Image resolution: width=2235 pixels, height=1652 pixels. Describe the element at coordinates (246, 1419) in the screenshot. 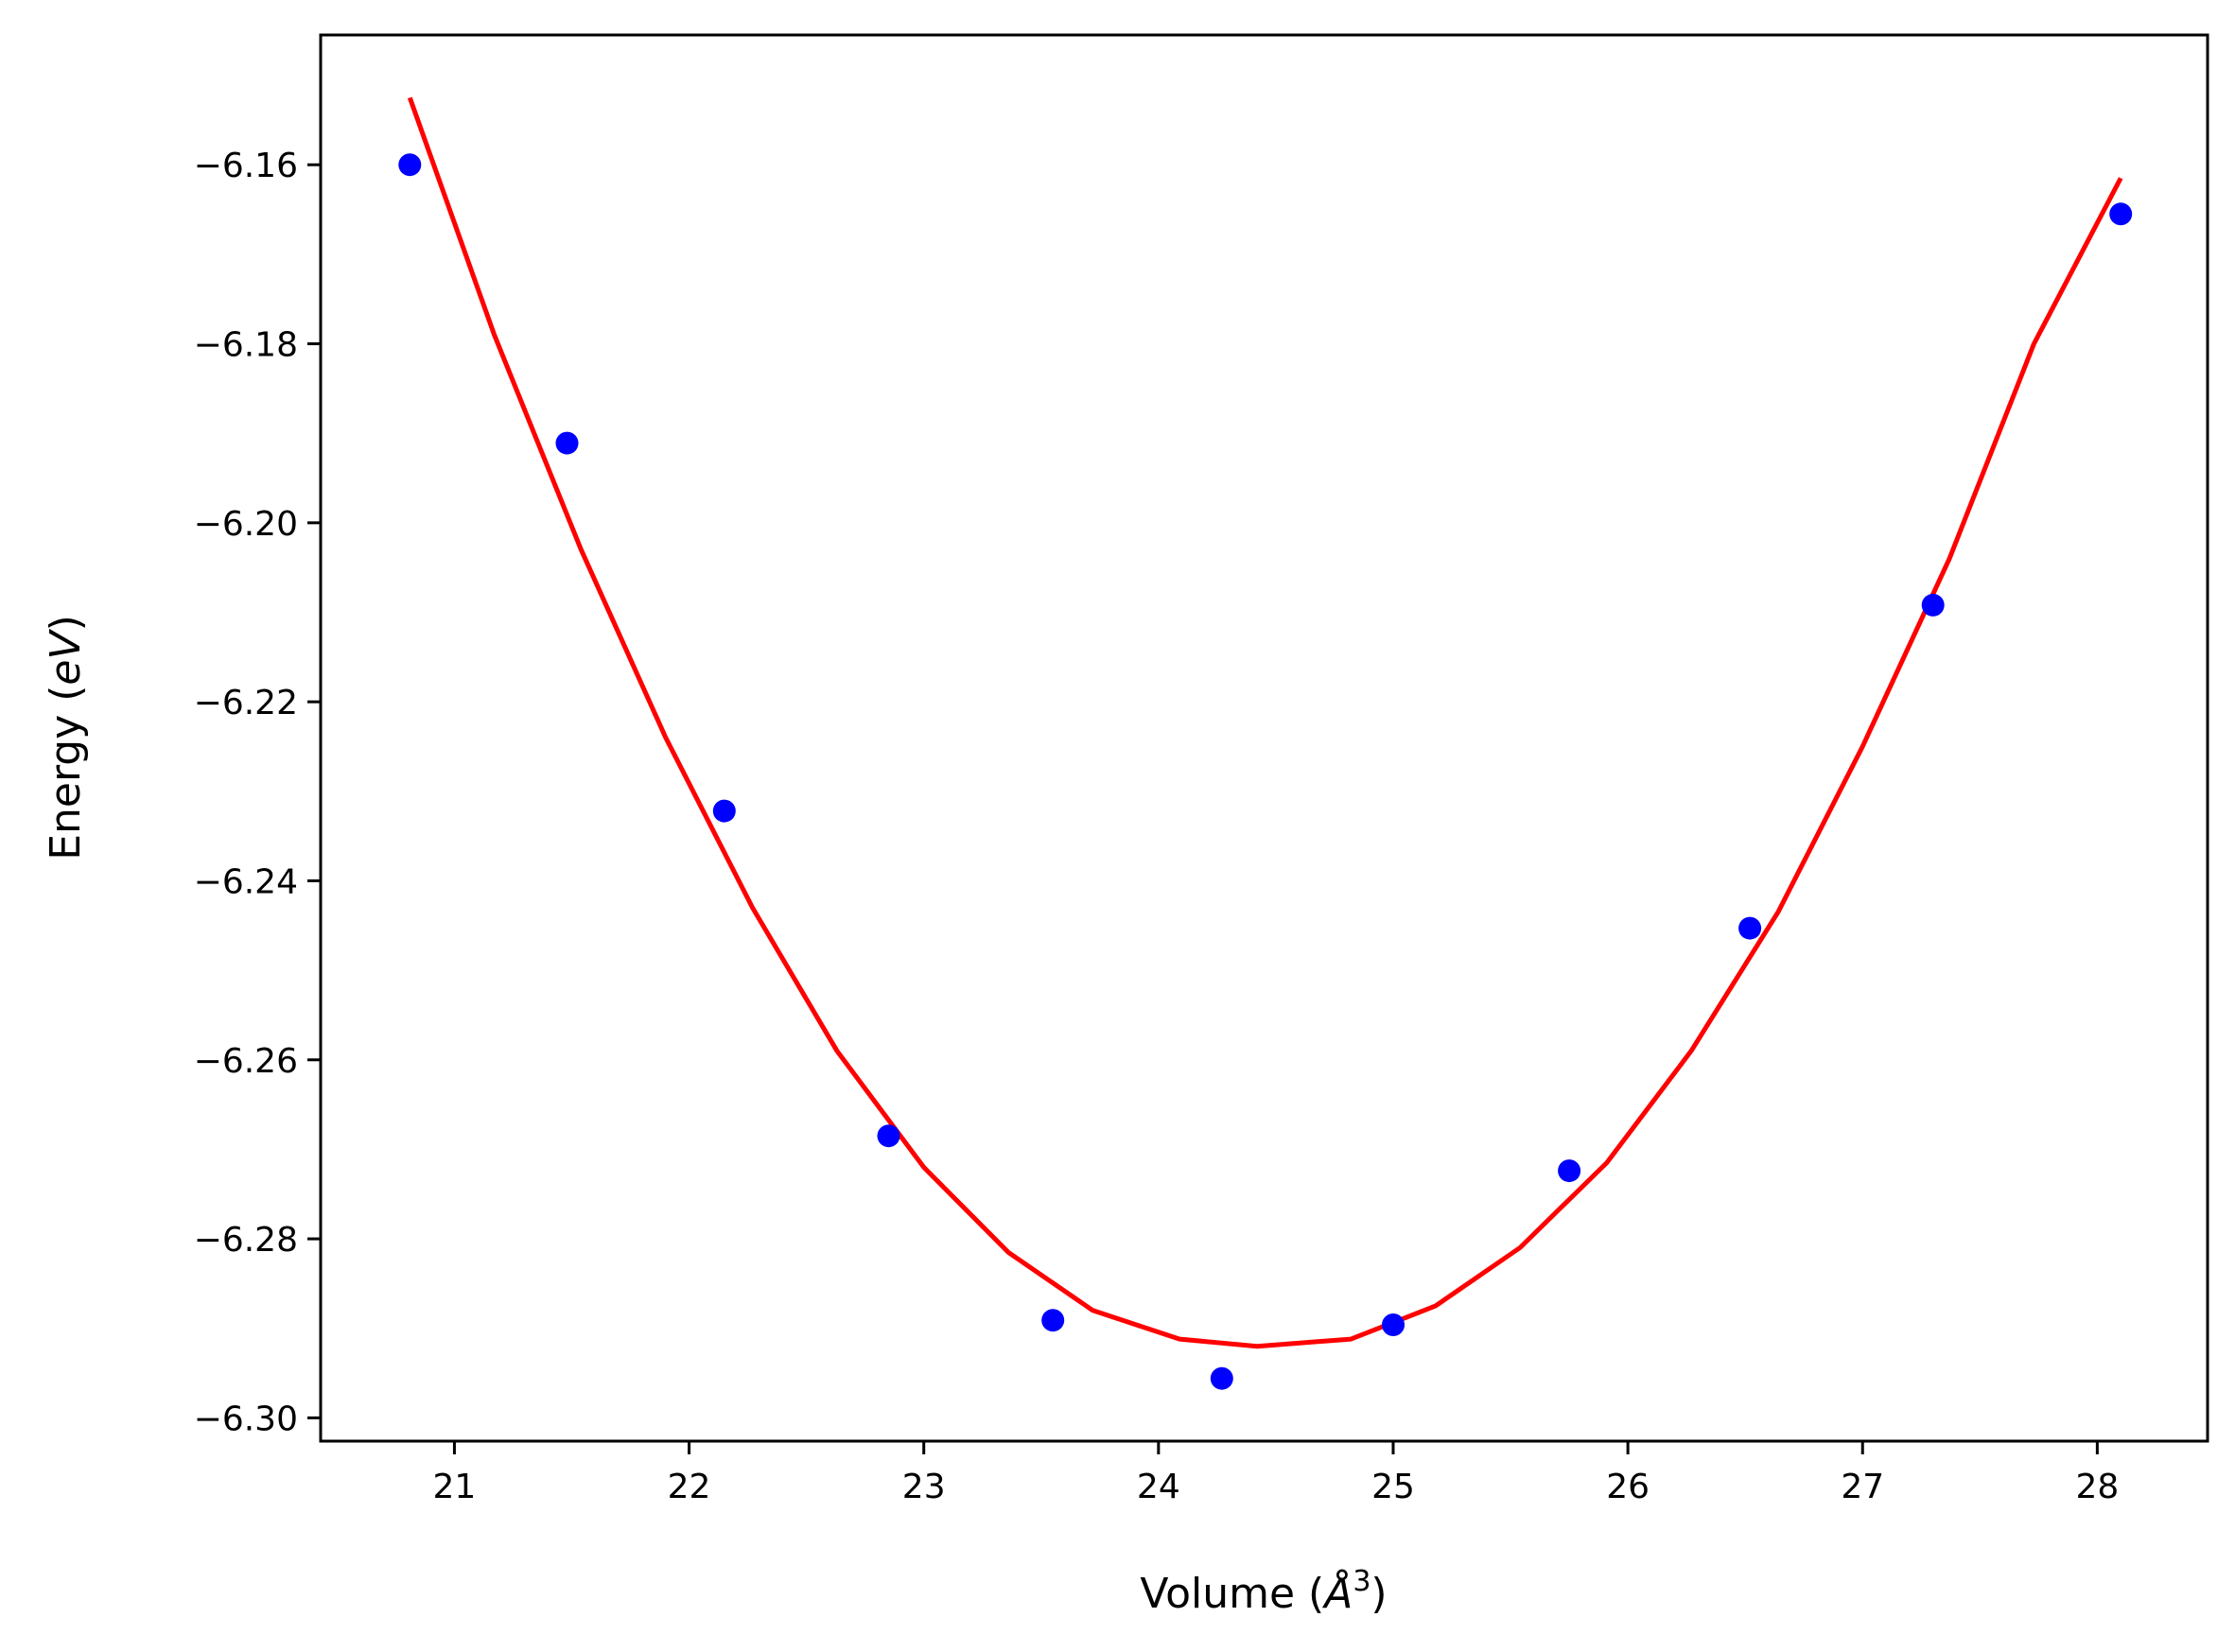

I see `y-tick-label: −6.30` at that location.